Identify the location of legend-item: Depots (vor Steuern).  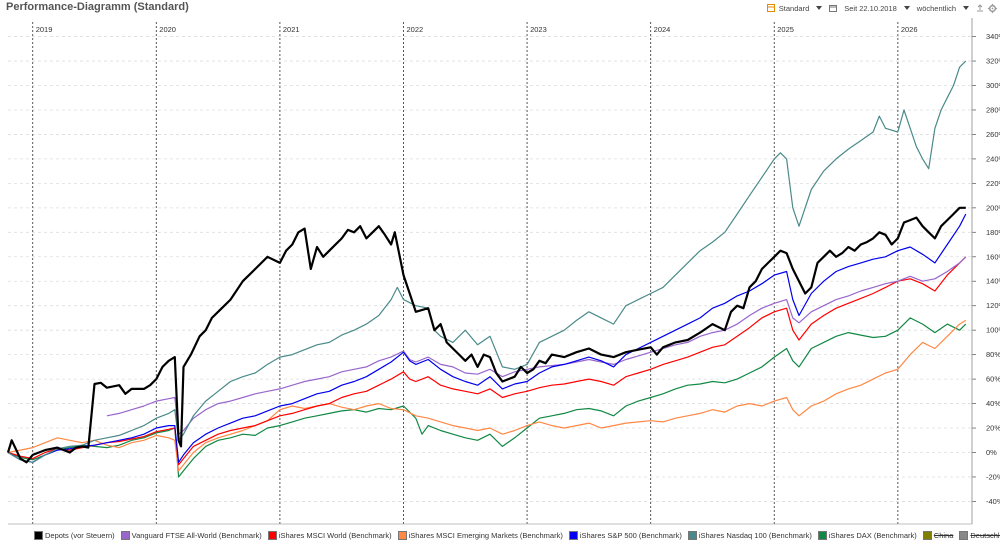
(74, 535).